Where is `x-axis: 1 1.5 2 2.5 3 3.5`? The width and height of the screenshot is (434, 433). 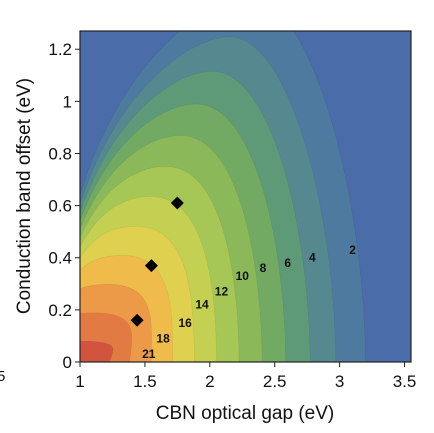 x-axis: 1 1.5 2 2.5 3 3.5 is located at coordinates (245, 376).